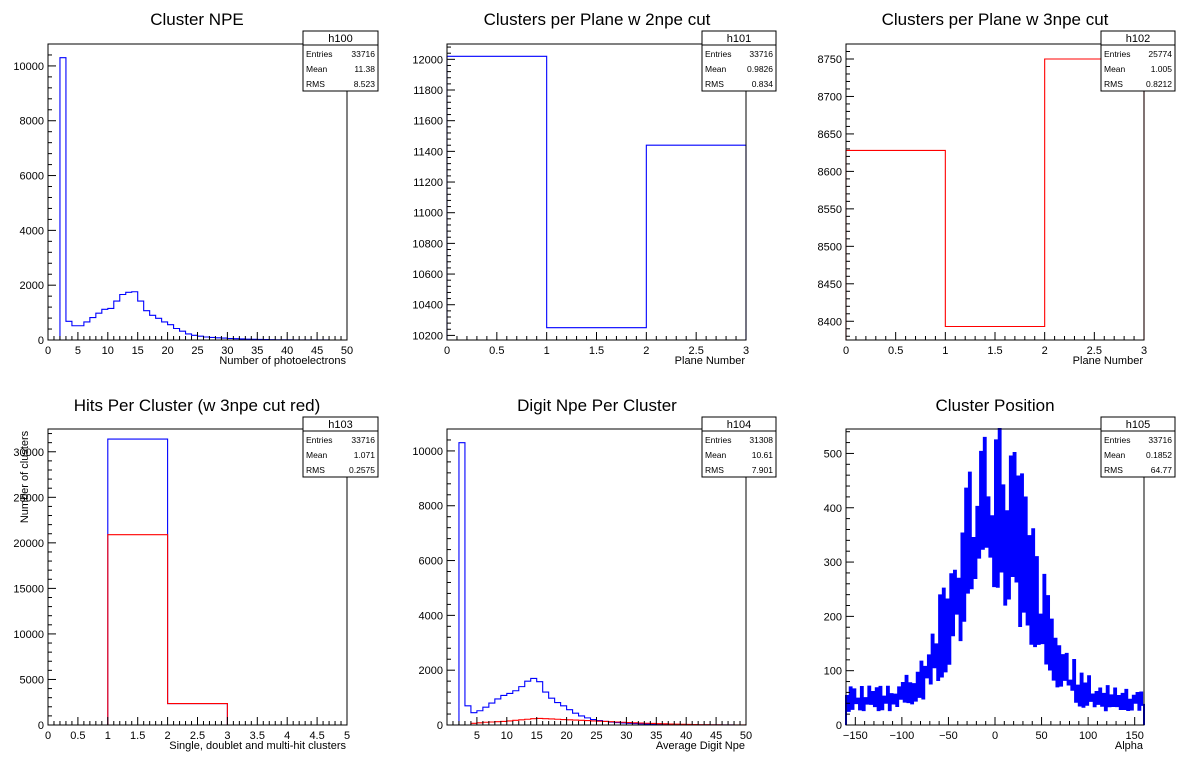 Image resolution: width=1196 pixels, height=772 pixels. Describe the element at coordinates (1045, 351) in the screenshot. I see `x-tick-label: 2` at that location.